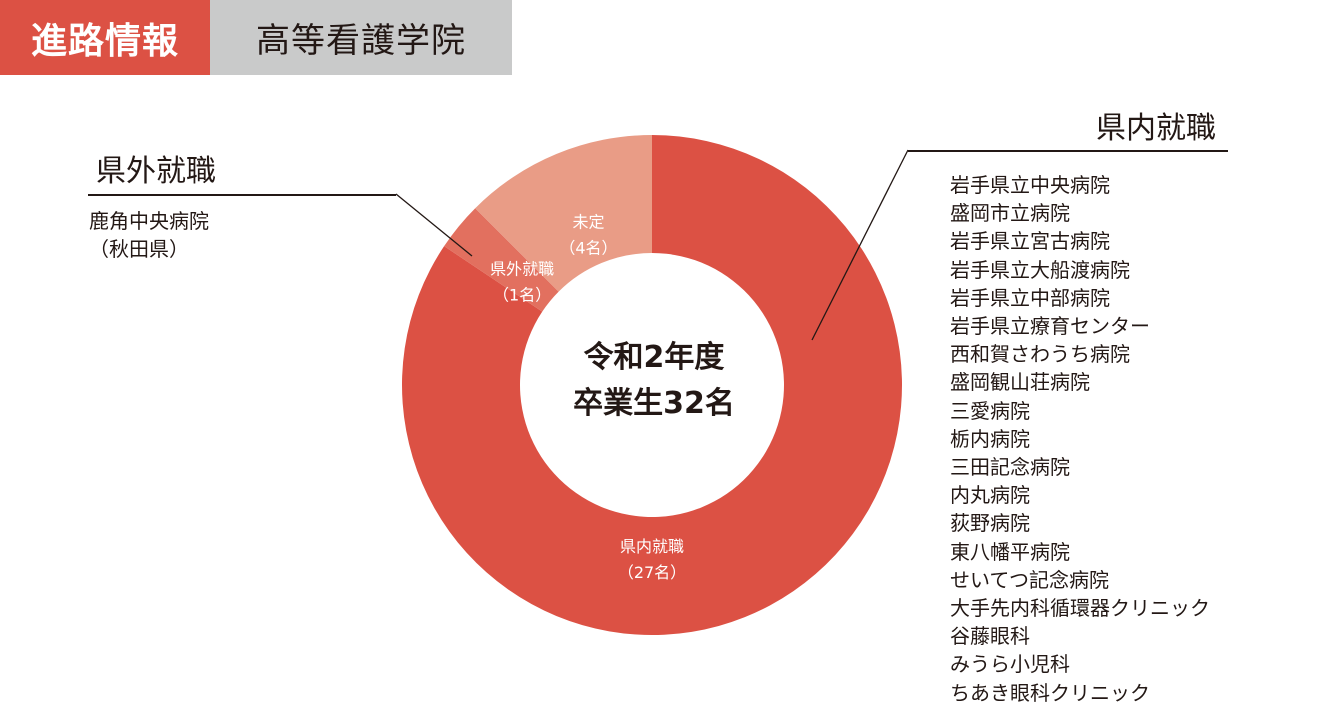 This screenshot has height=707, width=1320. What do you see at coordinates (860, 245) in the screenshot?
I see `inside-leader-line` at bounding box center [860, 245].